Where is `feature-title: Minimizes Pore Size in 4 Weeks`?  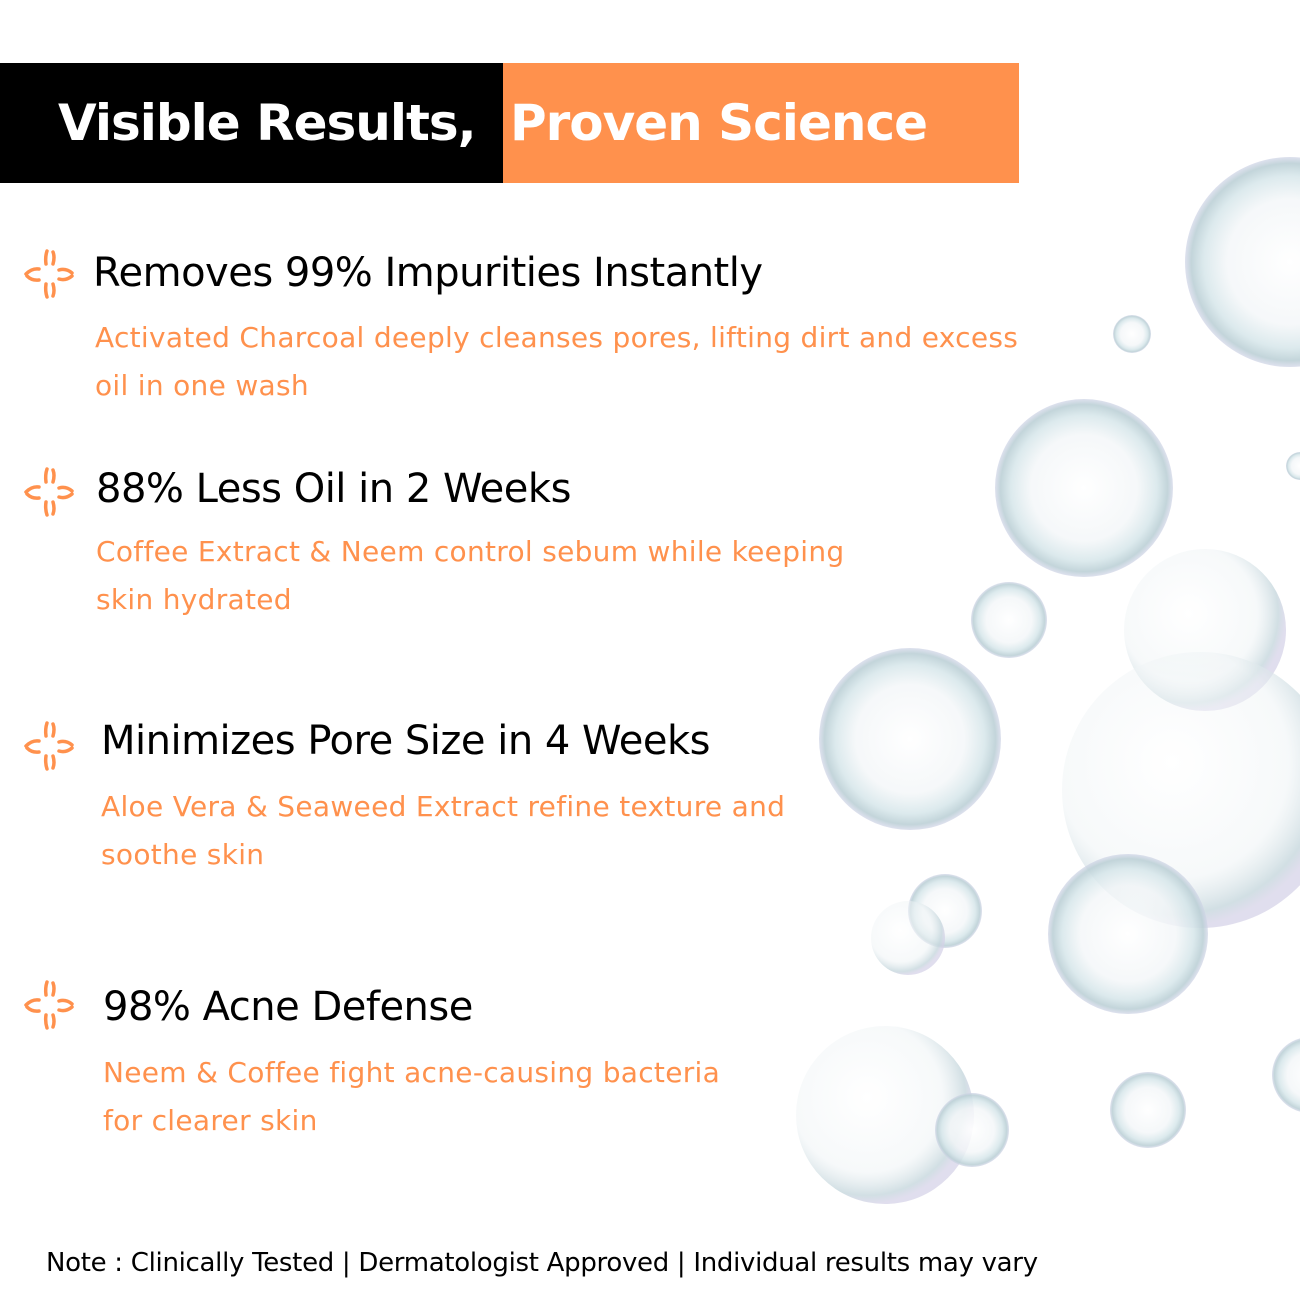 feature-title: Minimizes Pore Size in 4 Weeks is located at coordinates (405, 741).